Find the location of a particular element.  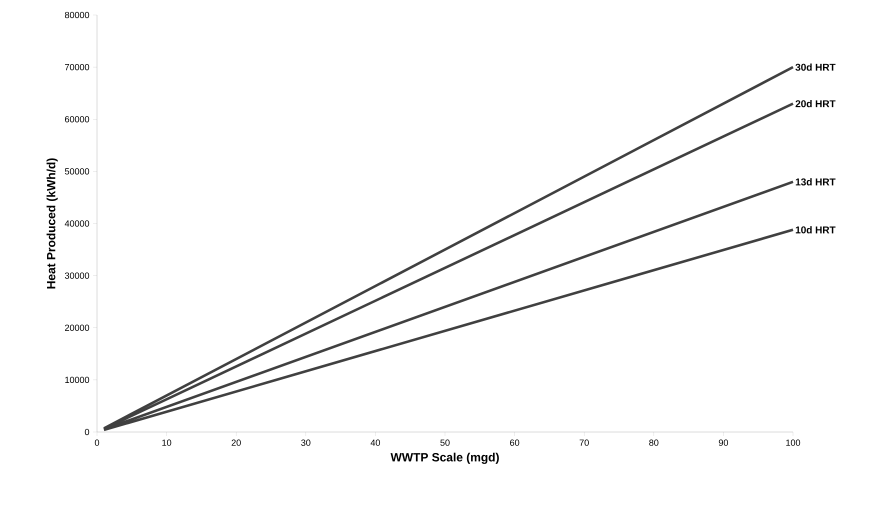

y-tick-label: 70000 is located at coordinates (77, 67).